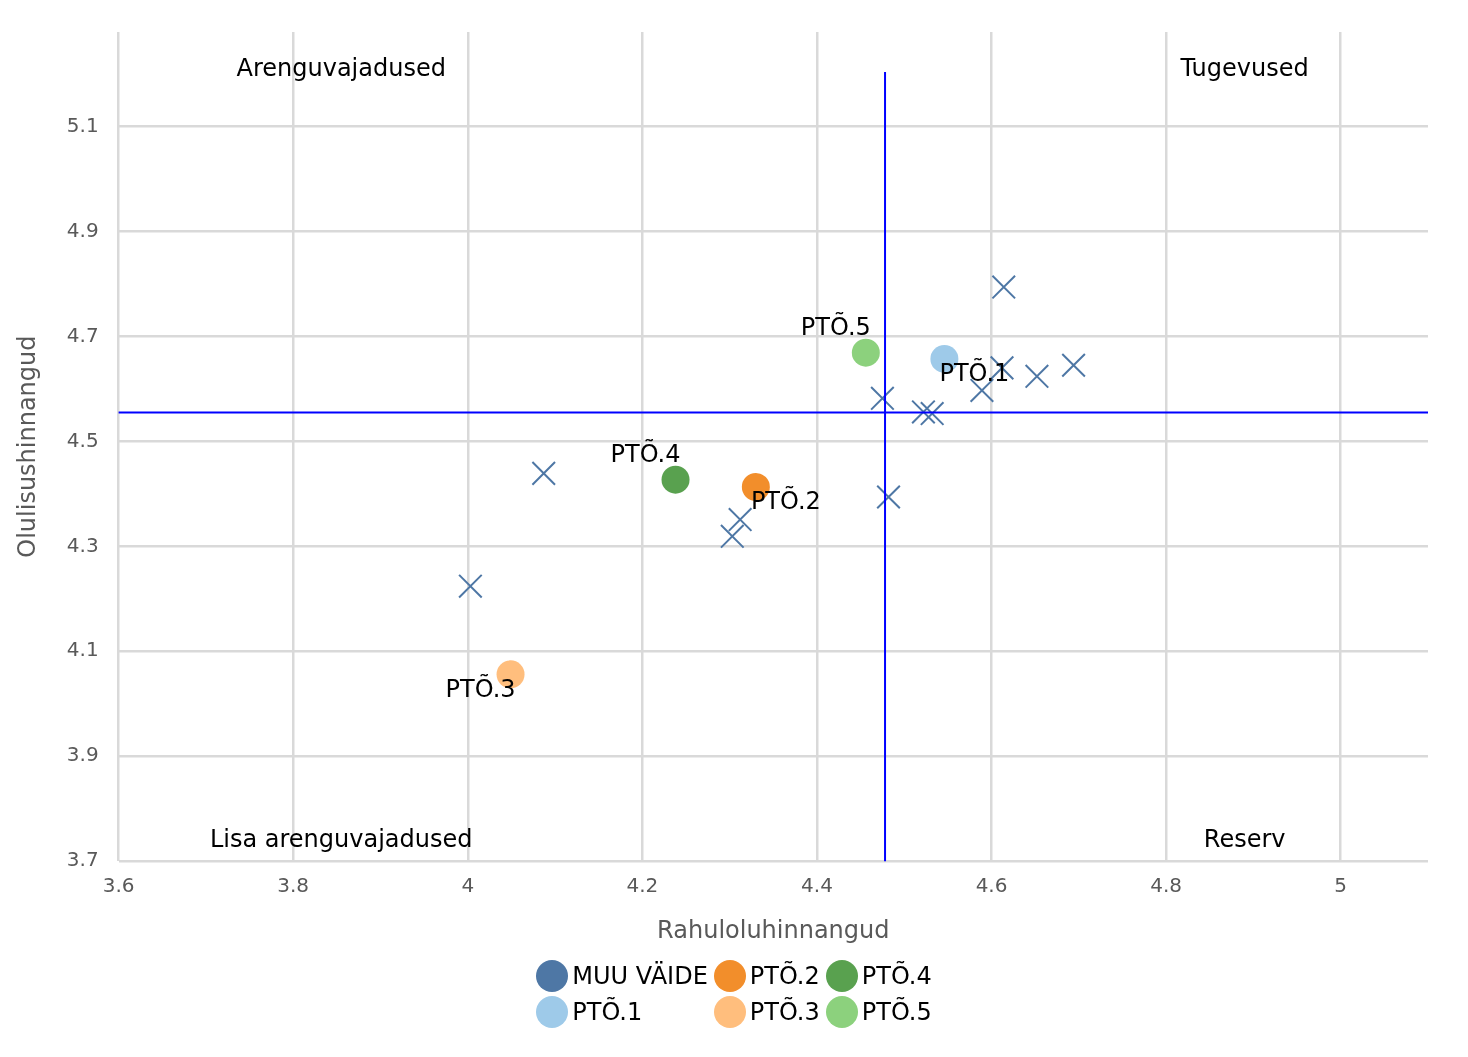 Image resolution: width=1468 pixels, height=1057 pixels. Describe the element at coordinates (118, 885) in the screenshot. I see `x-tick-label: 3.6` at that location.